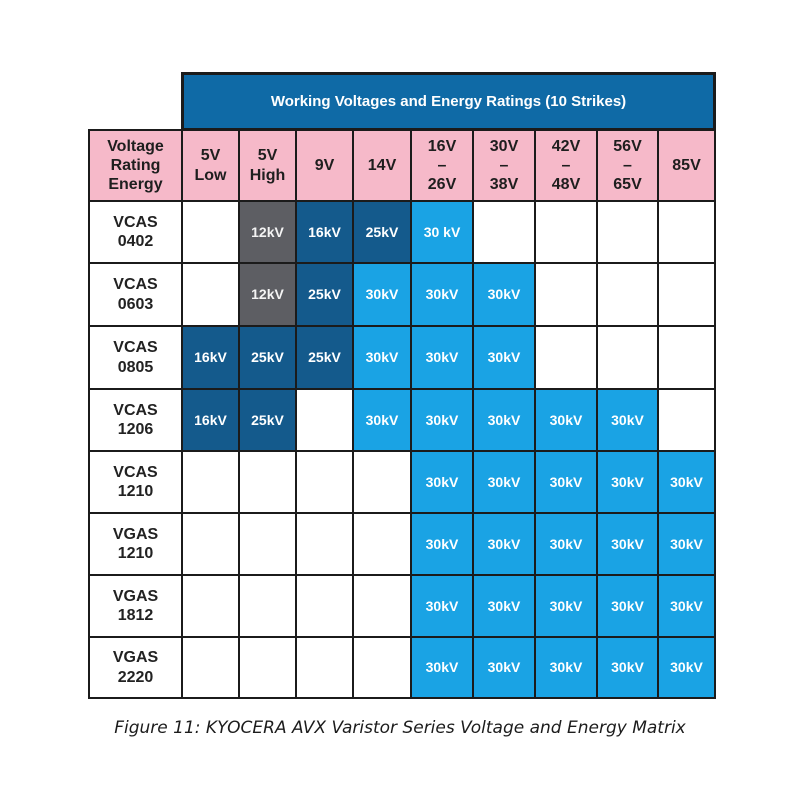  Describe the element at coordinates (135, 606) in the screenshot. I see `row-header: VGAS 1812` at that location.